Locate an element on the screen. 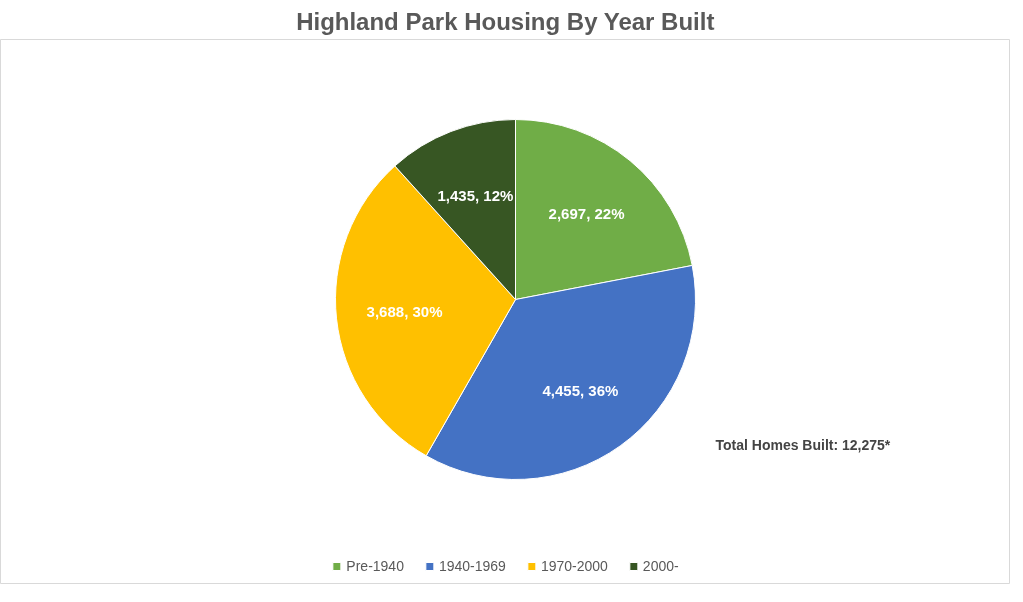 Image resolution: width=1023 pixels, height=602 pixels. legend-label: 2000- is located at coordinates (660, 566).